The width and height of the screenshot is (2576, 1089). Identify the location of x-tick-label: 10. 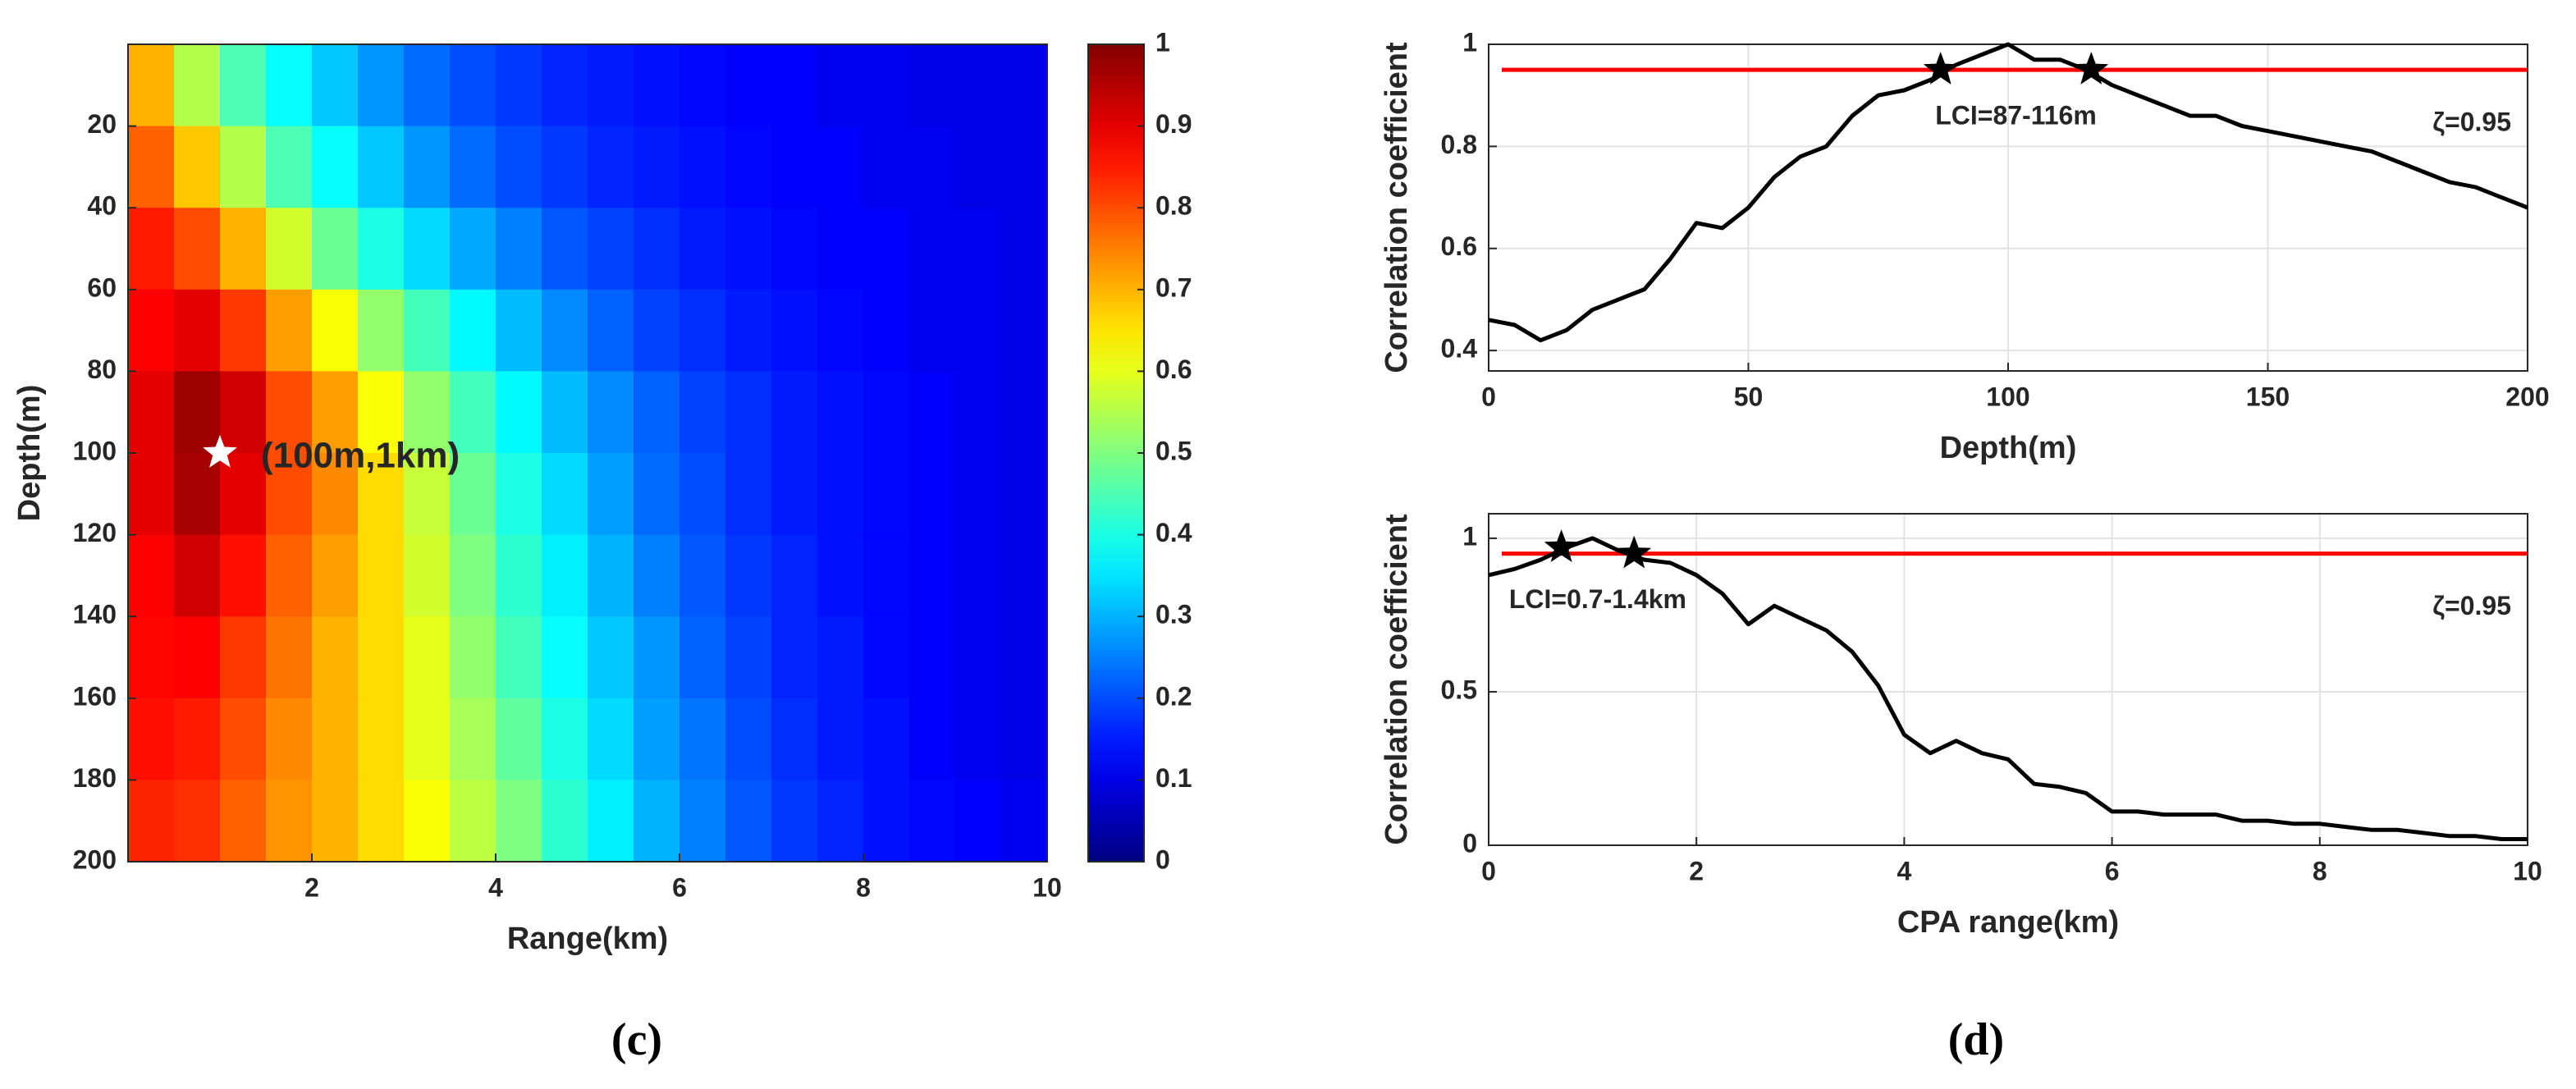
(2527, 870).